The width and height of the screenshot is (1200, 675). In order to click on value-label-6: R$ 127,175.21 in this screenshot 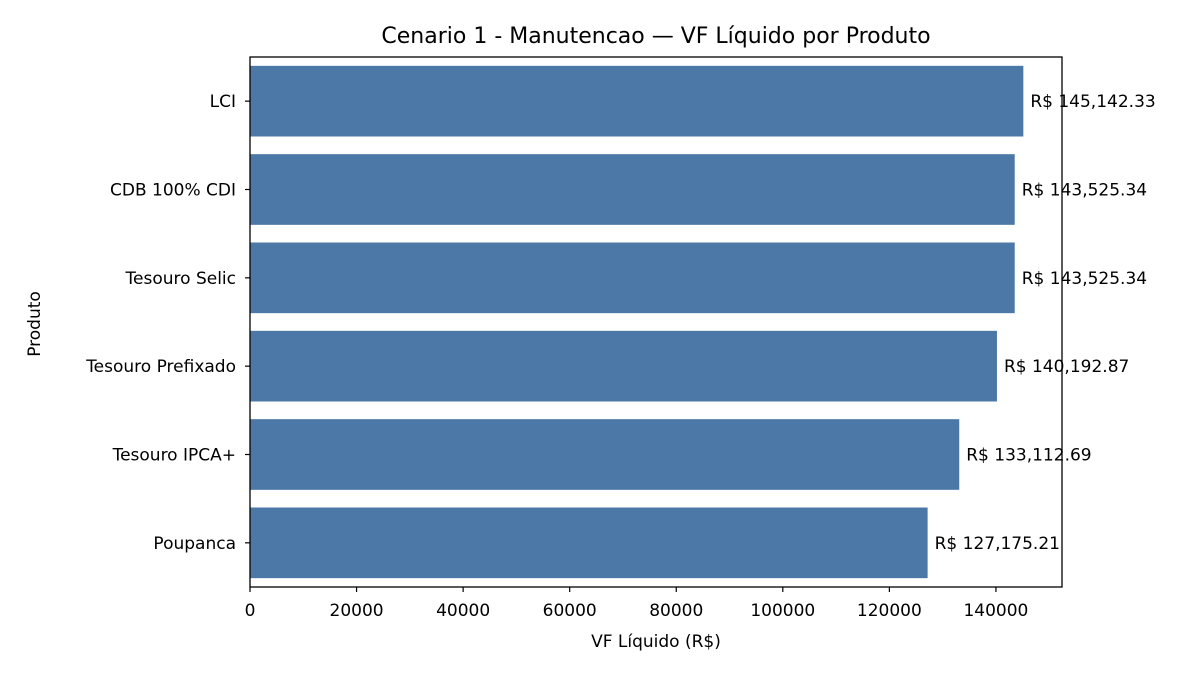, I will do `click(997, 544)`.